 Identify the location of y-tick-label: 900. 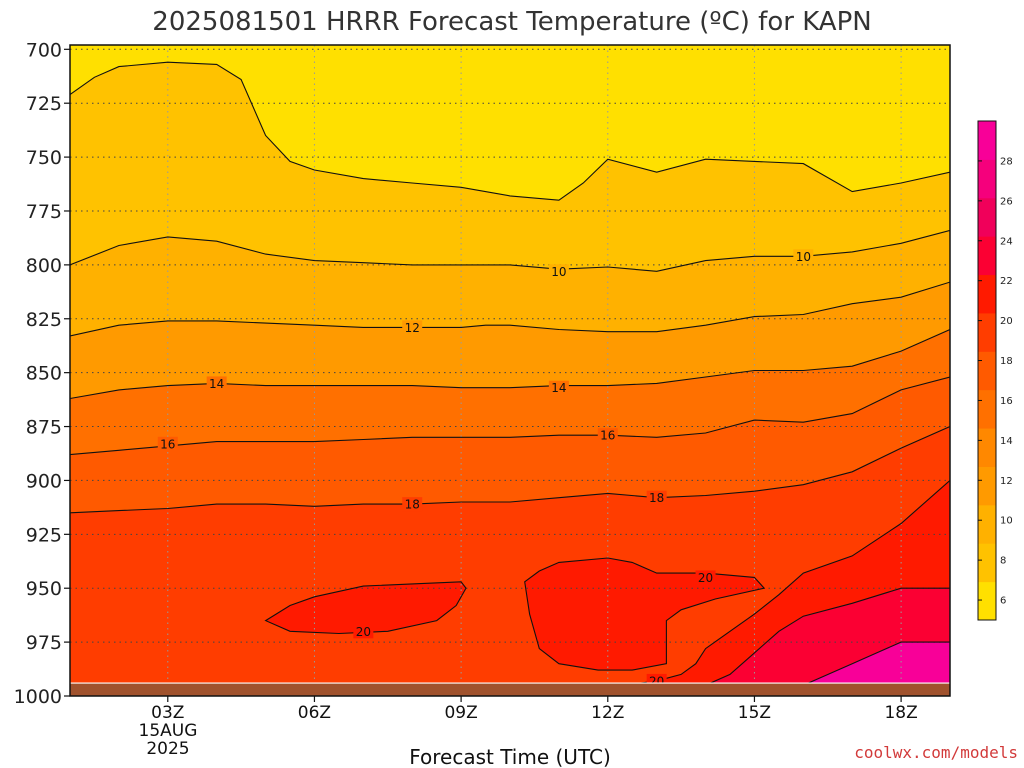
(44, 481).